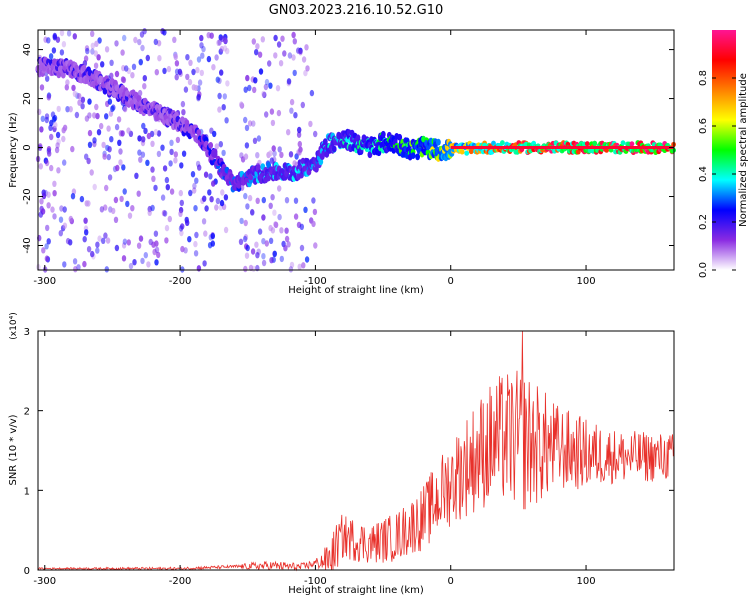 This screenshot has height=600, width=750. Describe the element at coordinates (356, 590) in the screenshot. I see `snr-x-label: Height of straight line (km)` at that location.